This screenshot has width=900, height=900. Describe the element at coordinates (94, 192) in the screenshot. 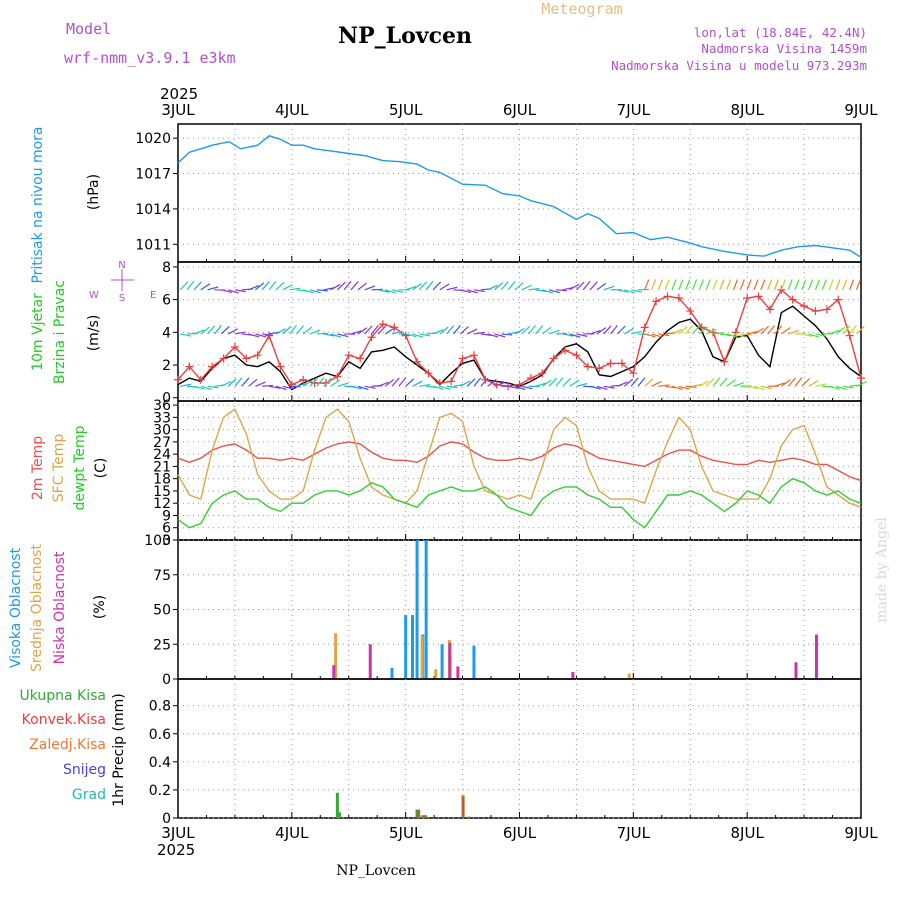

I see `pressure-ylabel-unit: (hPa)` at that location.